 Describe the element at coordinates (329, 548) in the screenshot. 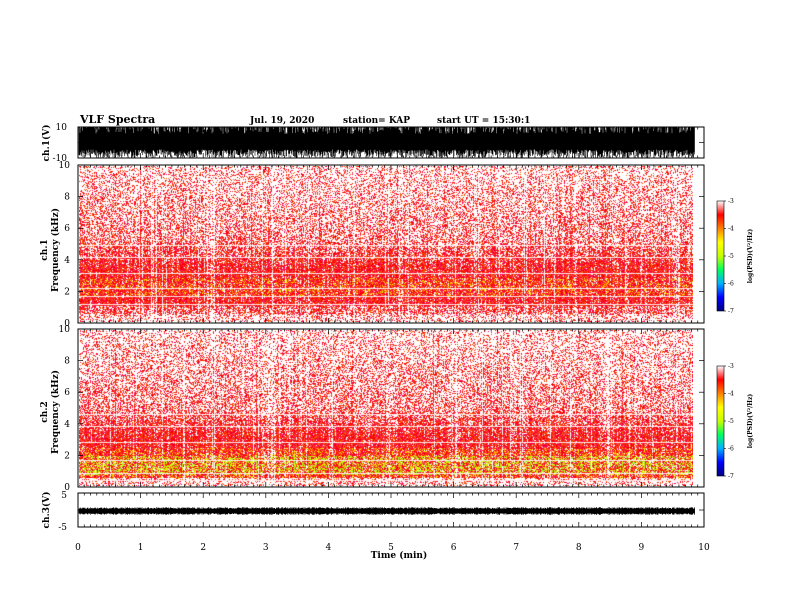

I see `time-axis-tick-label: 4` at that location.